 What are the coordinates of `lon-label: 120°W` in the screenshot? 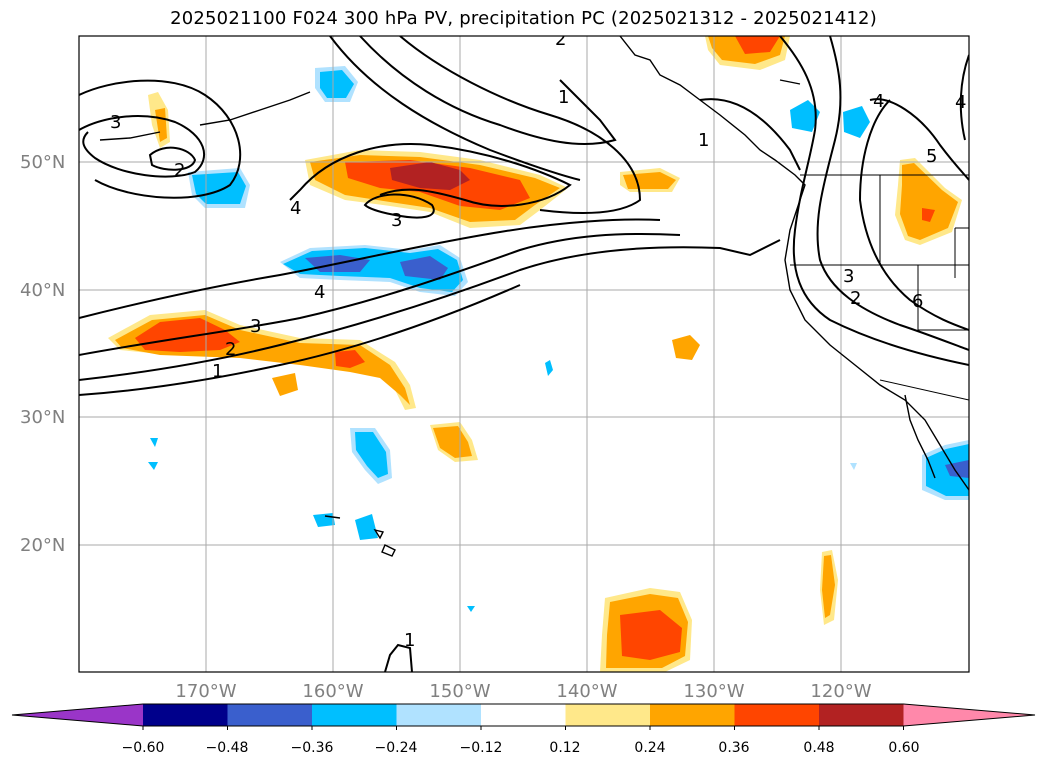 It's located at (840, 691).